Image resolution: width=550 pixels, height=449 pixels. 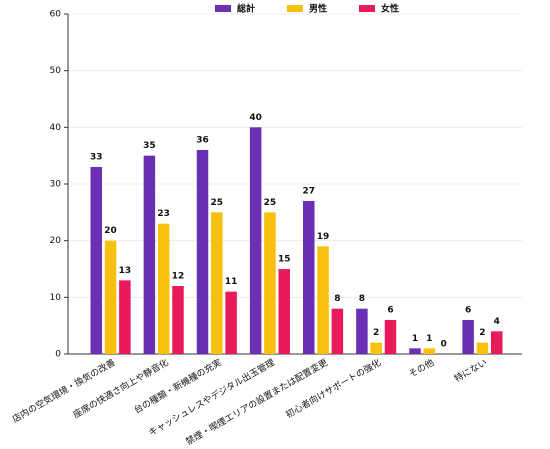 What do you see at coordinates (56, 15) in the screenshot?
I see `y-tick-label: 60` at bounding box center [56, 15].